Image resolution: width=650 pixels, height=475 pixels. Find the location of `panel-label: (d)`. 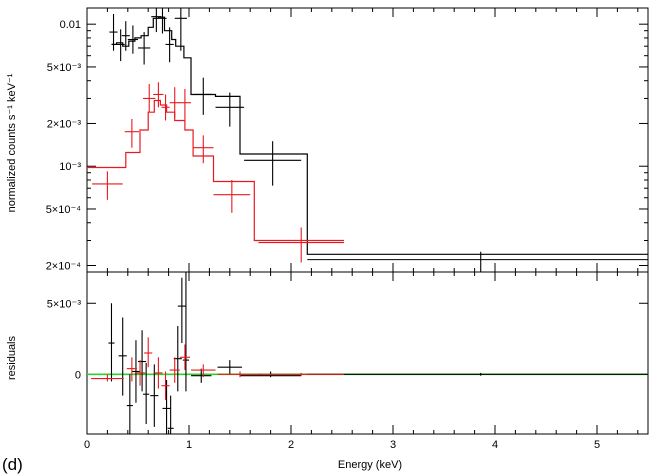

panel-label: (d) is located at coordinates (12, 464).